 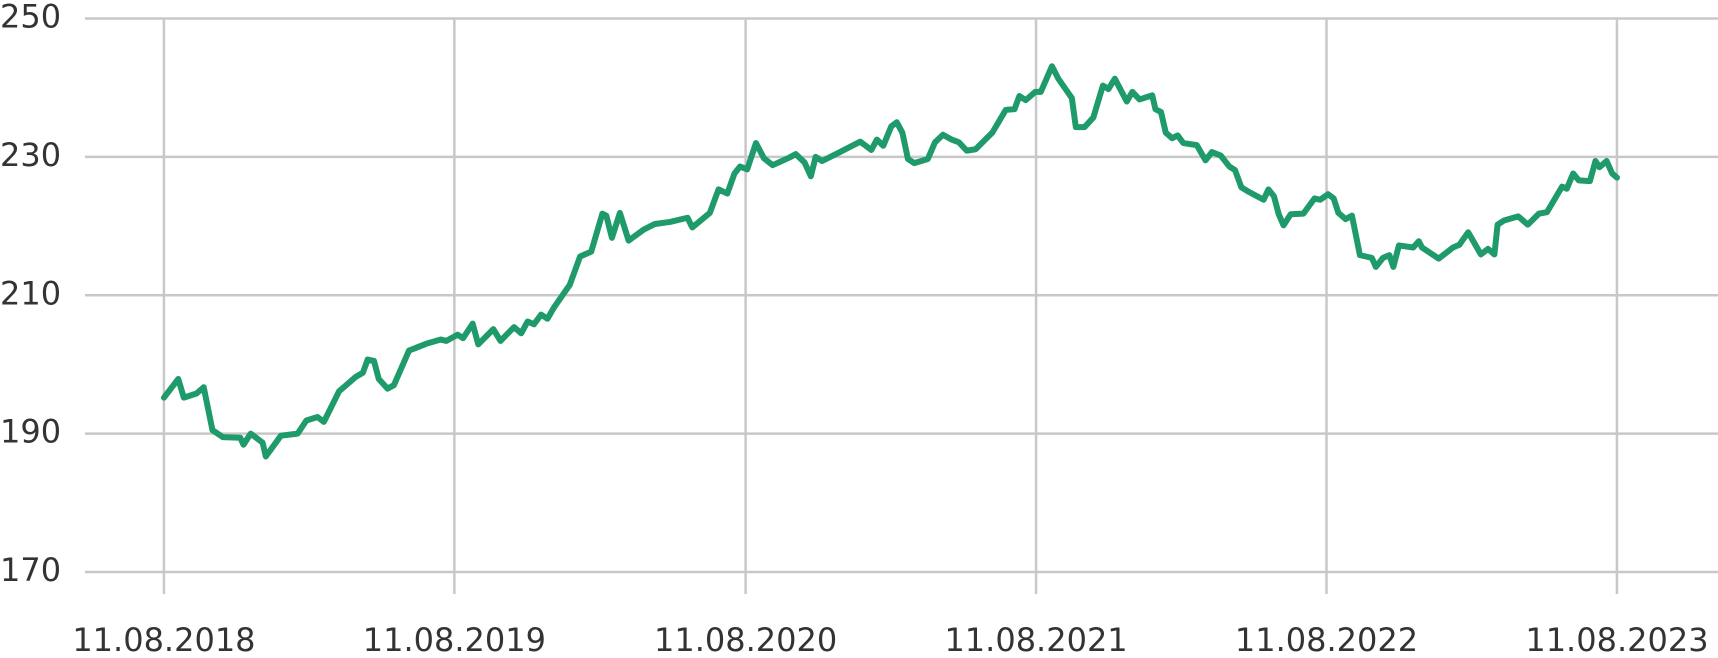 What do you see at coordinates (454, 639) in the screenshot?
I see `x-tick-label: 11.08.2019` at bounding box center [454, 639].